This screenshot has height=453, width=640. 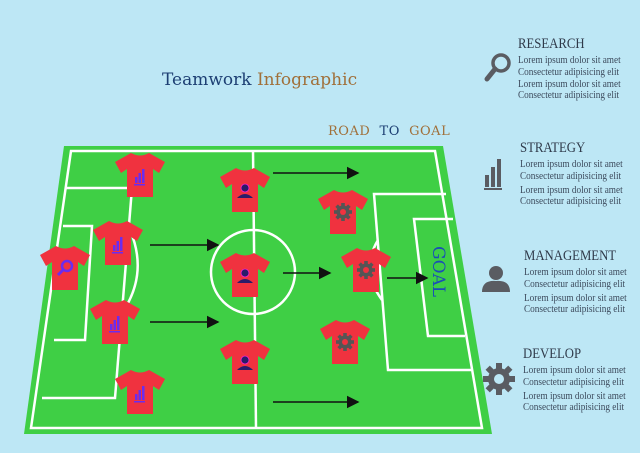 I want to click on section-title: STRATEGY, so click(x=553, y=148).